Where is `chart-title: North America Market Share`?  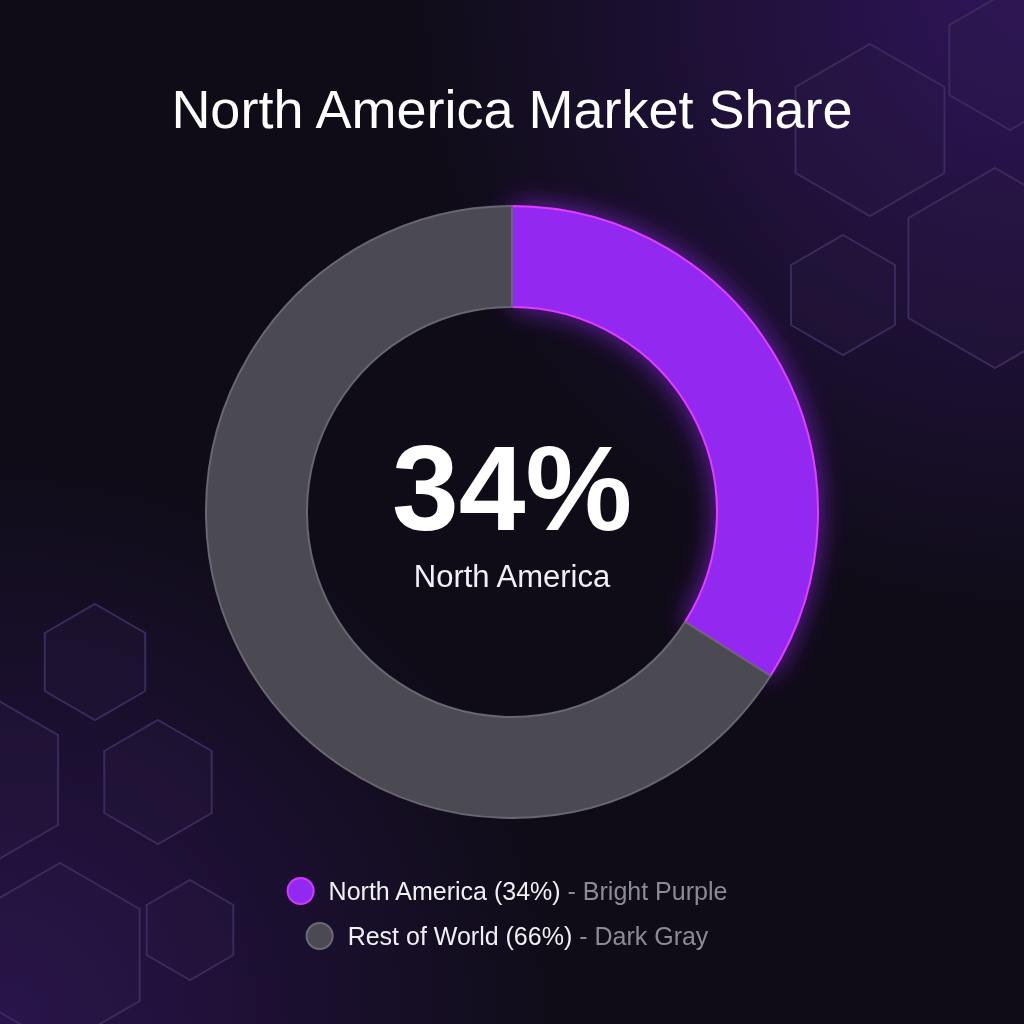
chart-title: North America Market Share is located at coordinates (512, 109).